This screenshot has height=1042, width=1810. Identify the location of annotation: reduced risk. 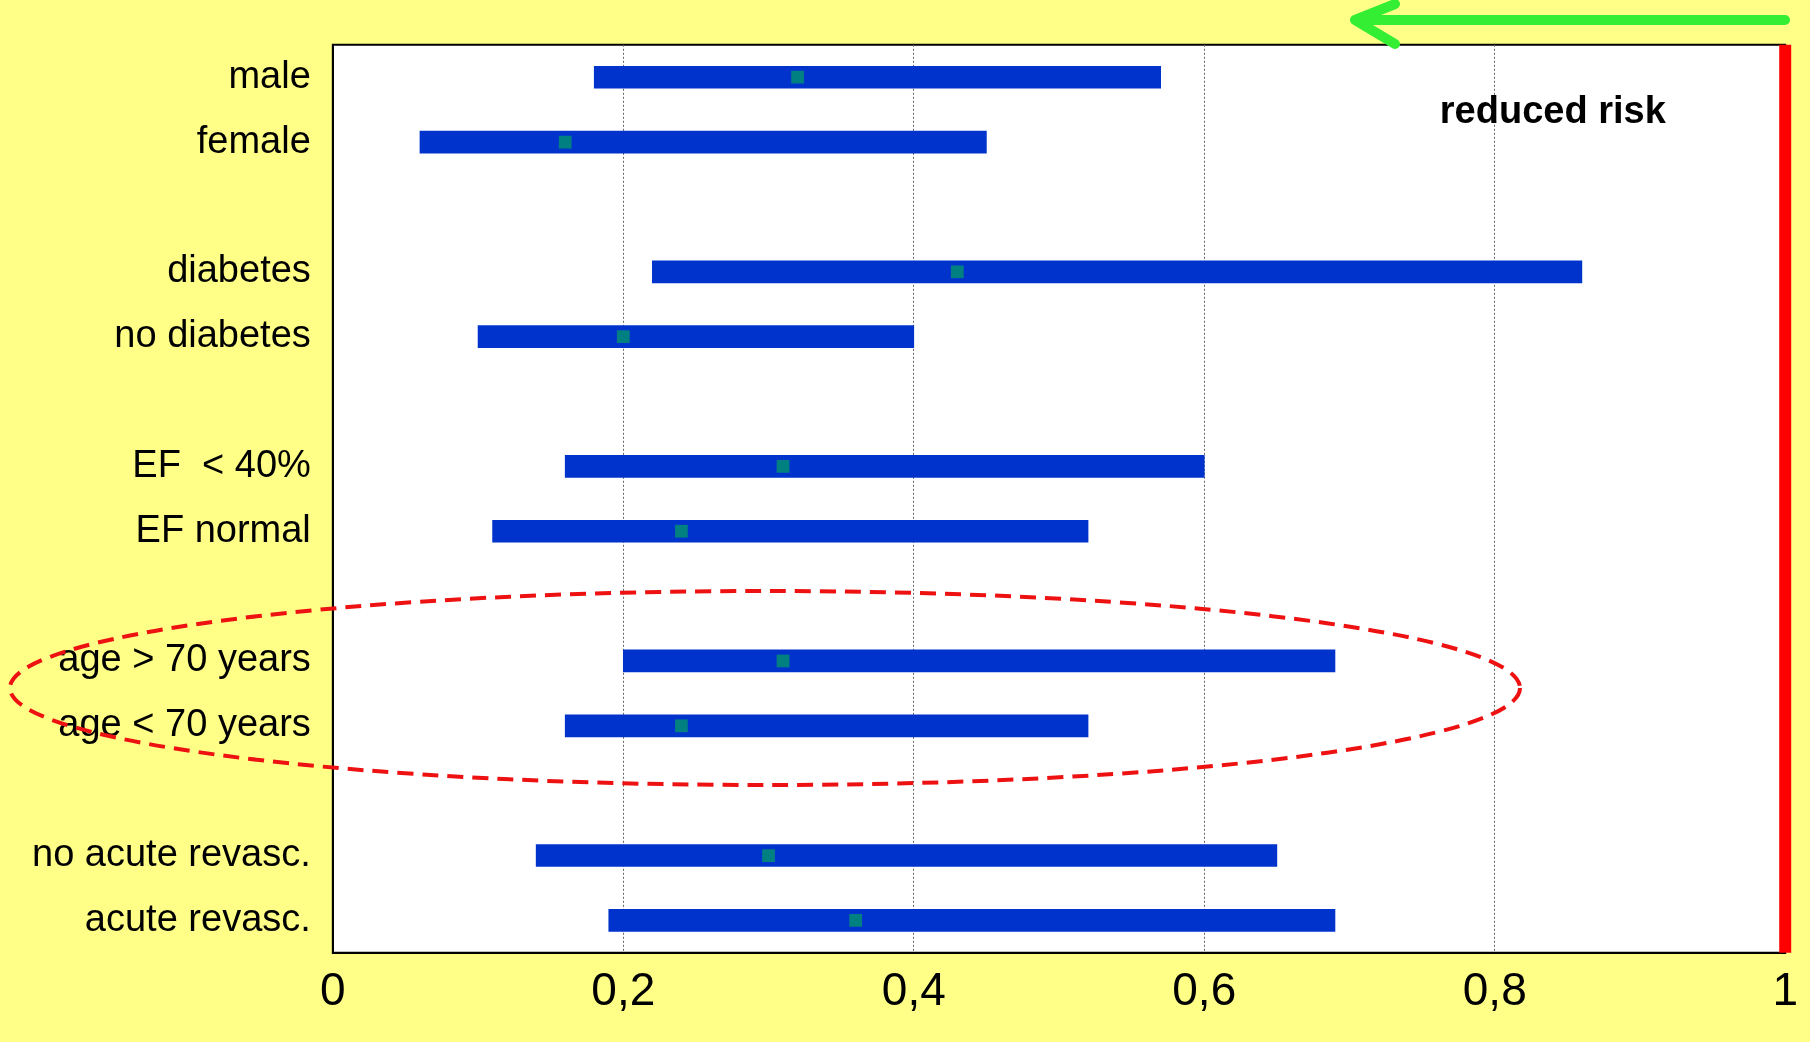
(1553, 109).